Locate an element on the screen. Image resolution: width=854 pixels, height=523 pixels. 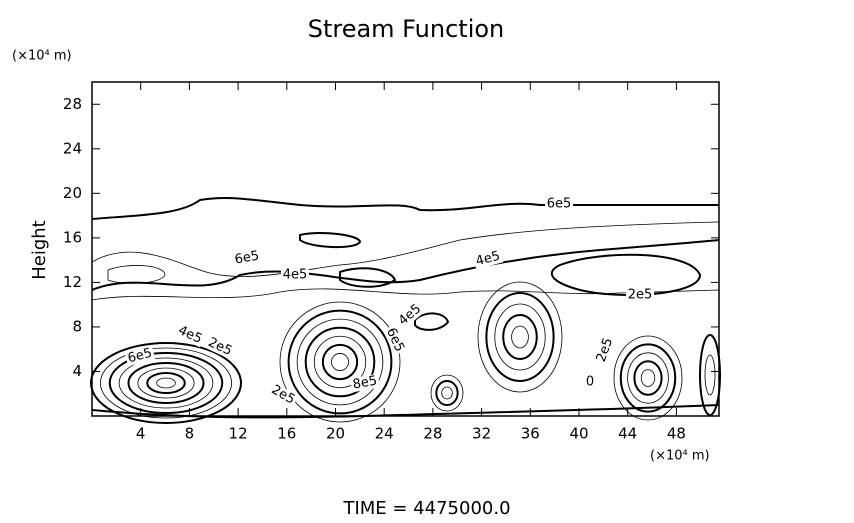
y-tick-label: 8 is located at coordinates (77, 326).